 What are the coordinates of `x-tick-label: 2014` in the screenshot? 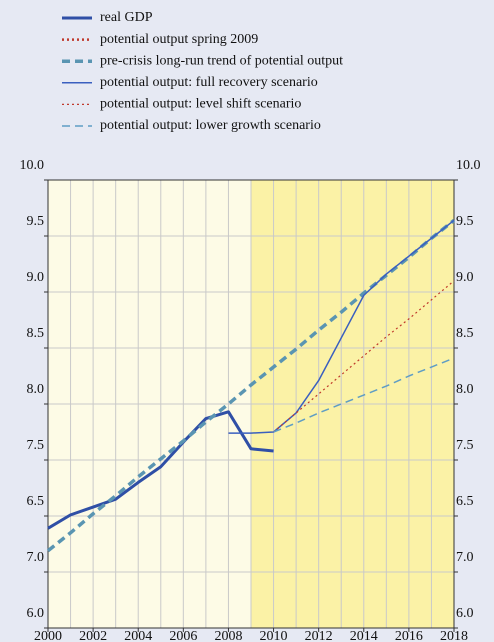 It's located at (364, 635).